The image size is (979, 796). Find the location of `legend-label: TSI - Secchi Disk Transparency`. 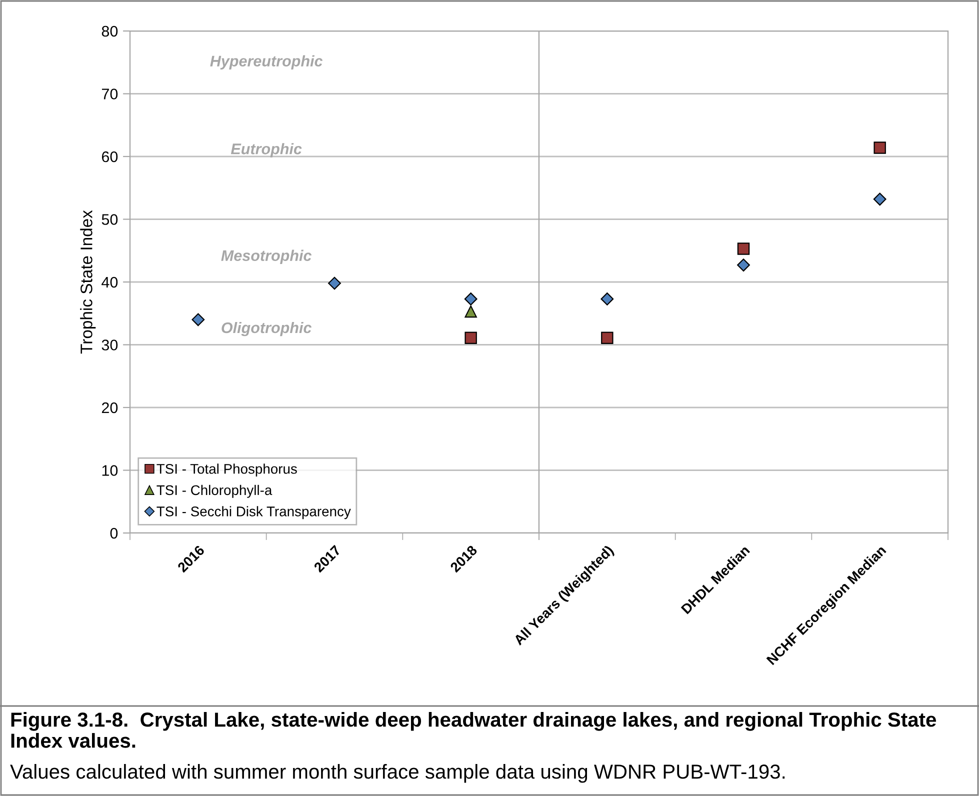

legend-label: TSI - Secchi Disk Transparency is located at coordinates (253, 513).